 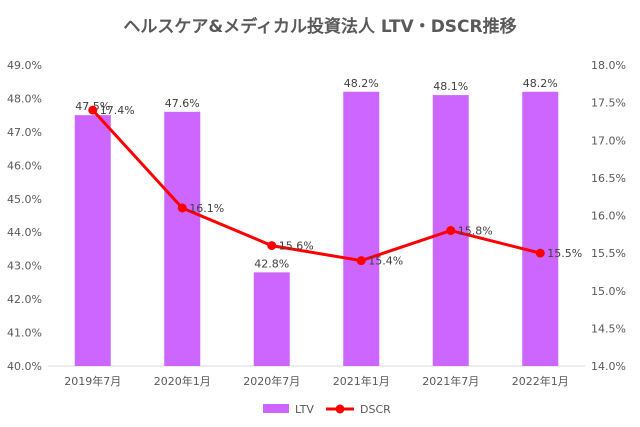 I want to click on dscr-data-label: 15.8%, so click(x=475, y=231).